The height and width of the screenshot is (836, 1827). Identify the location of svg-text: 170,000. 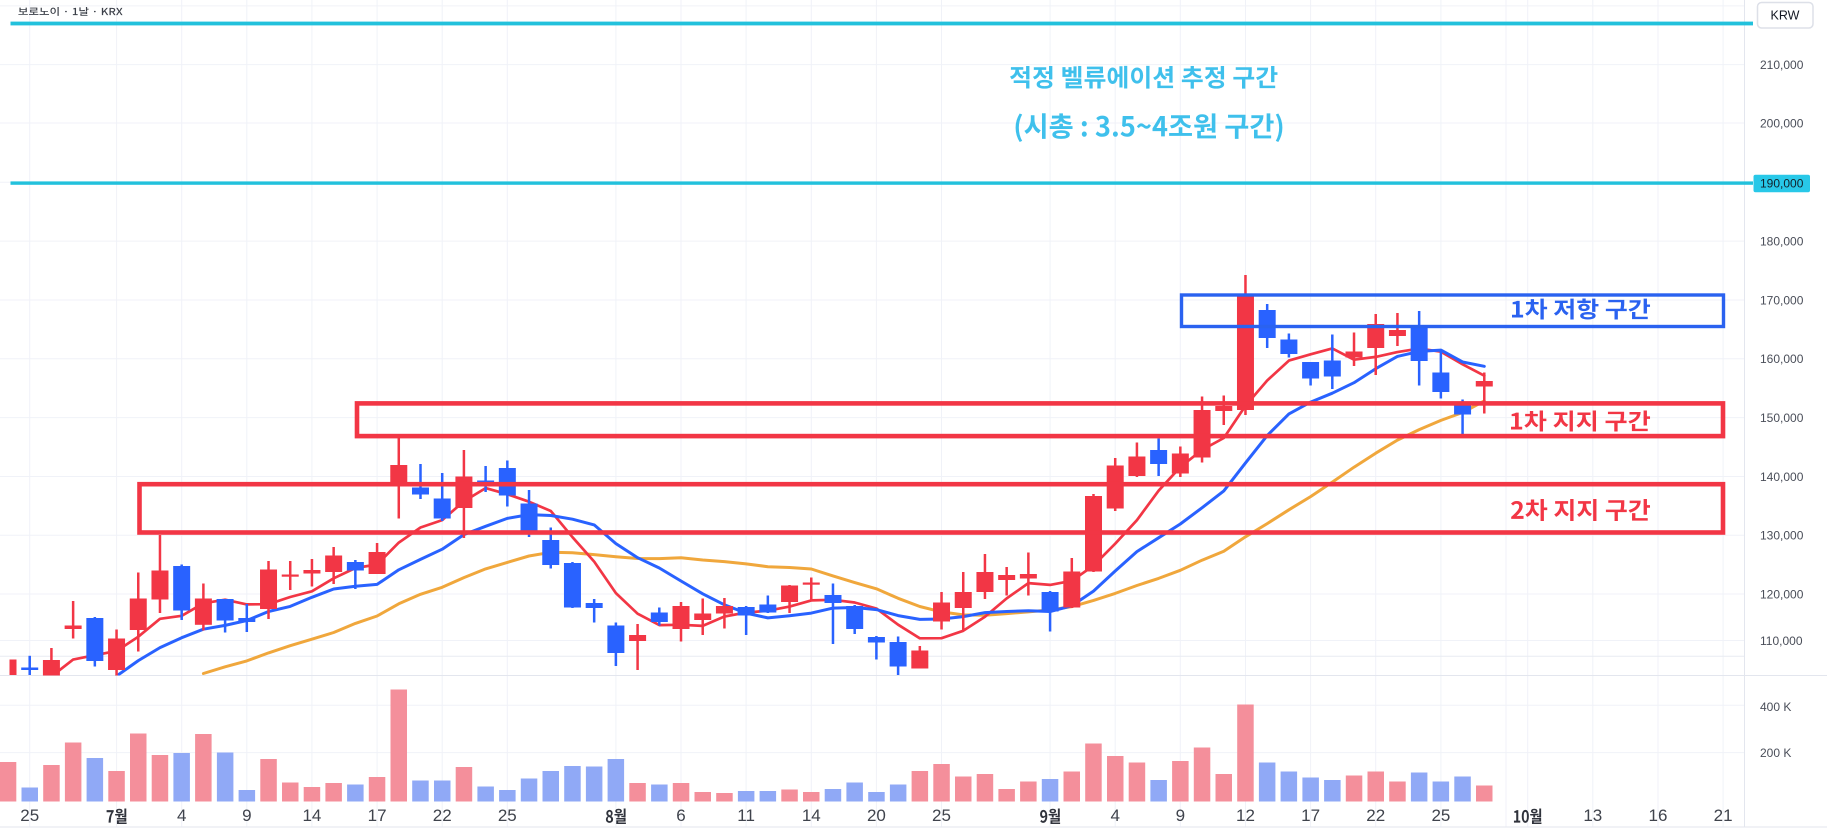
(1782, 300).